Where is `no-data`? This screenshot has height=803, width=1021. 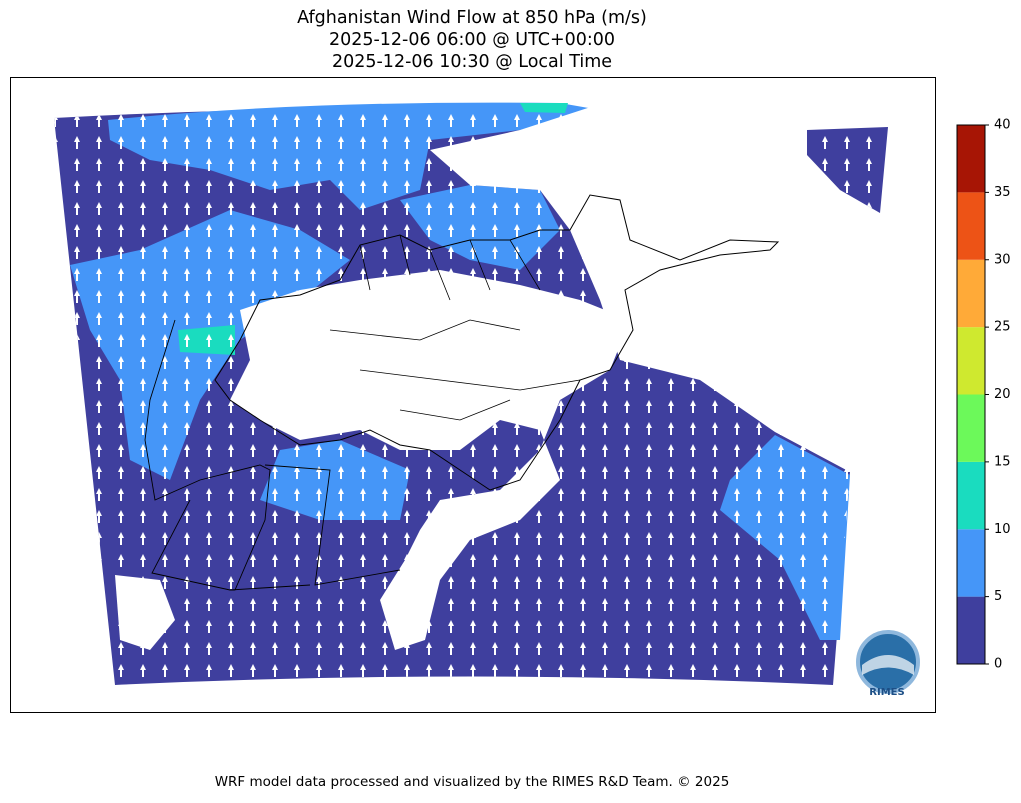
no-data is located at coordinates (145, 612).